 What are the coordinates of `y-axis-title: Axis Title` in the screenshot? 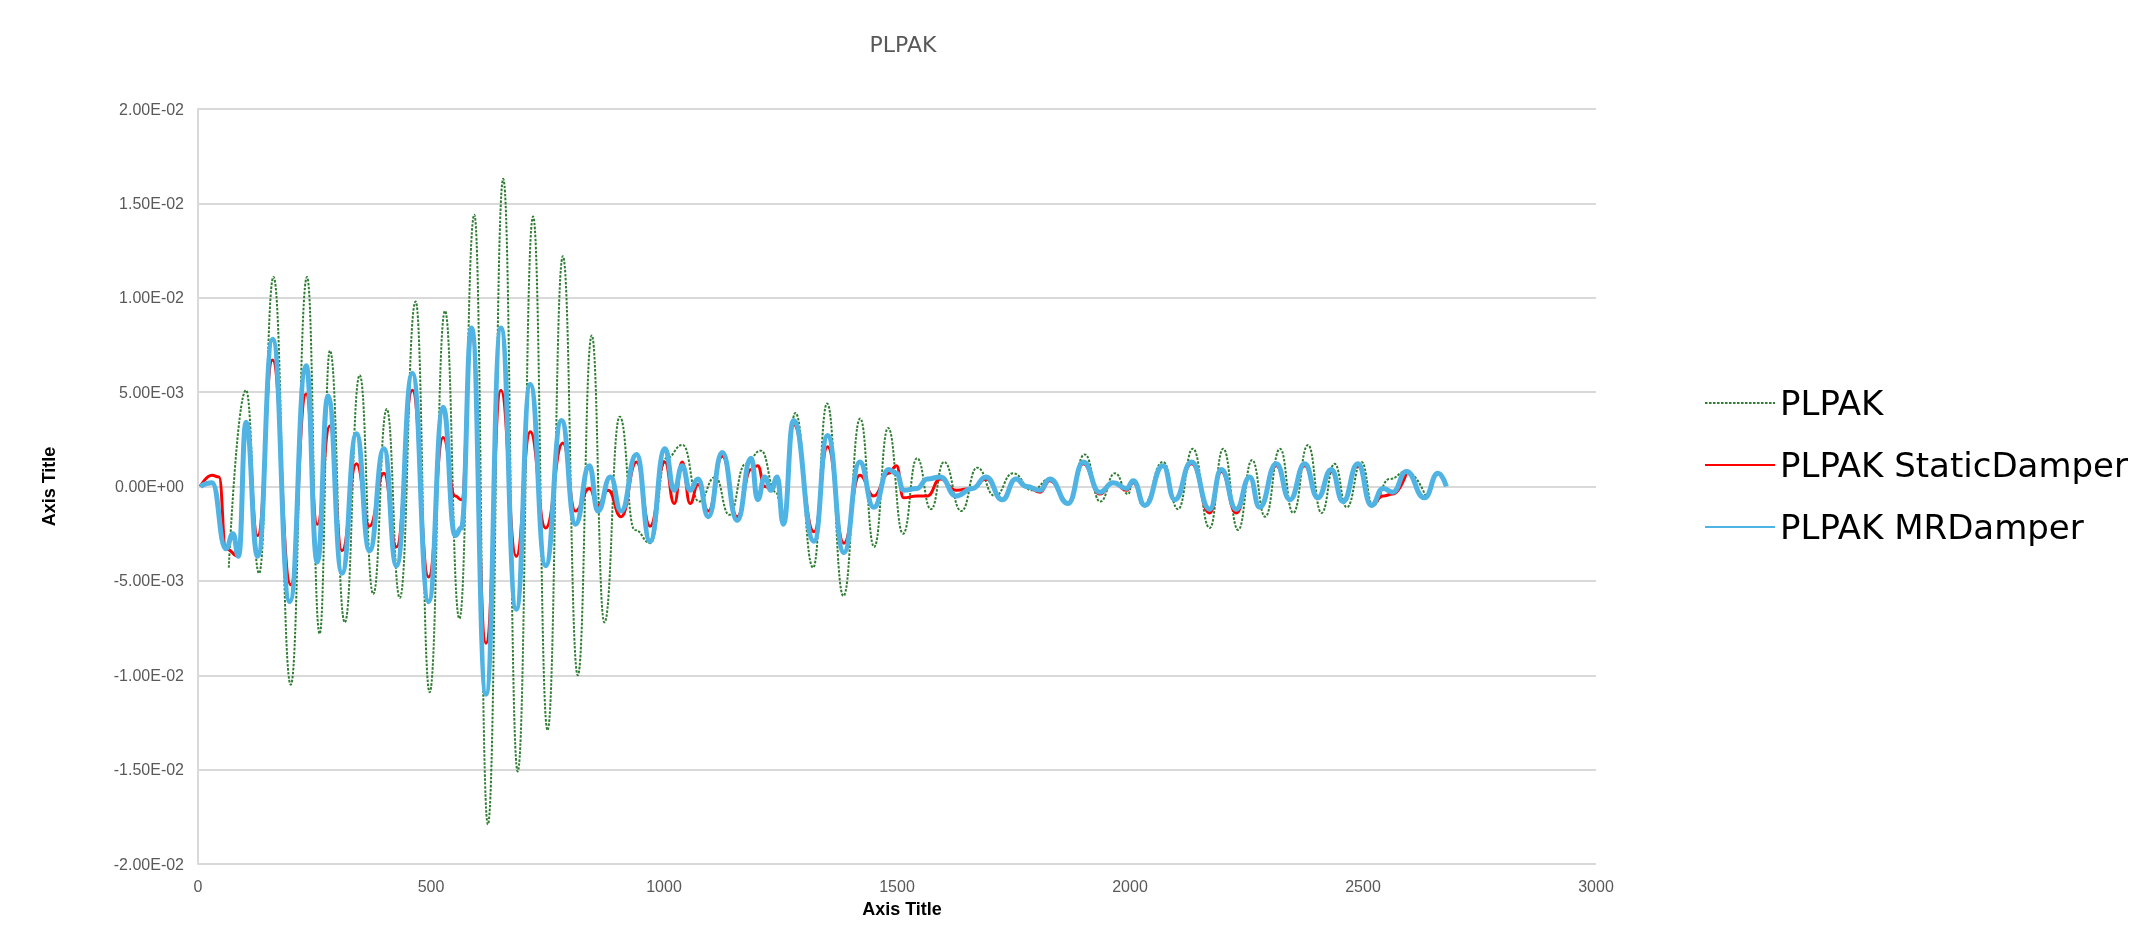 It's located at (49, 486).